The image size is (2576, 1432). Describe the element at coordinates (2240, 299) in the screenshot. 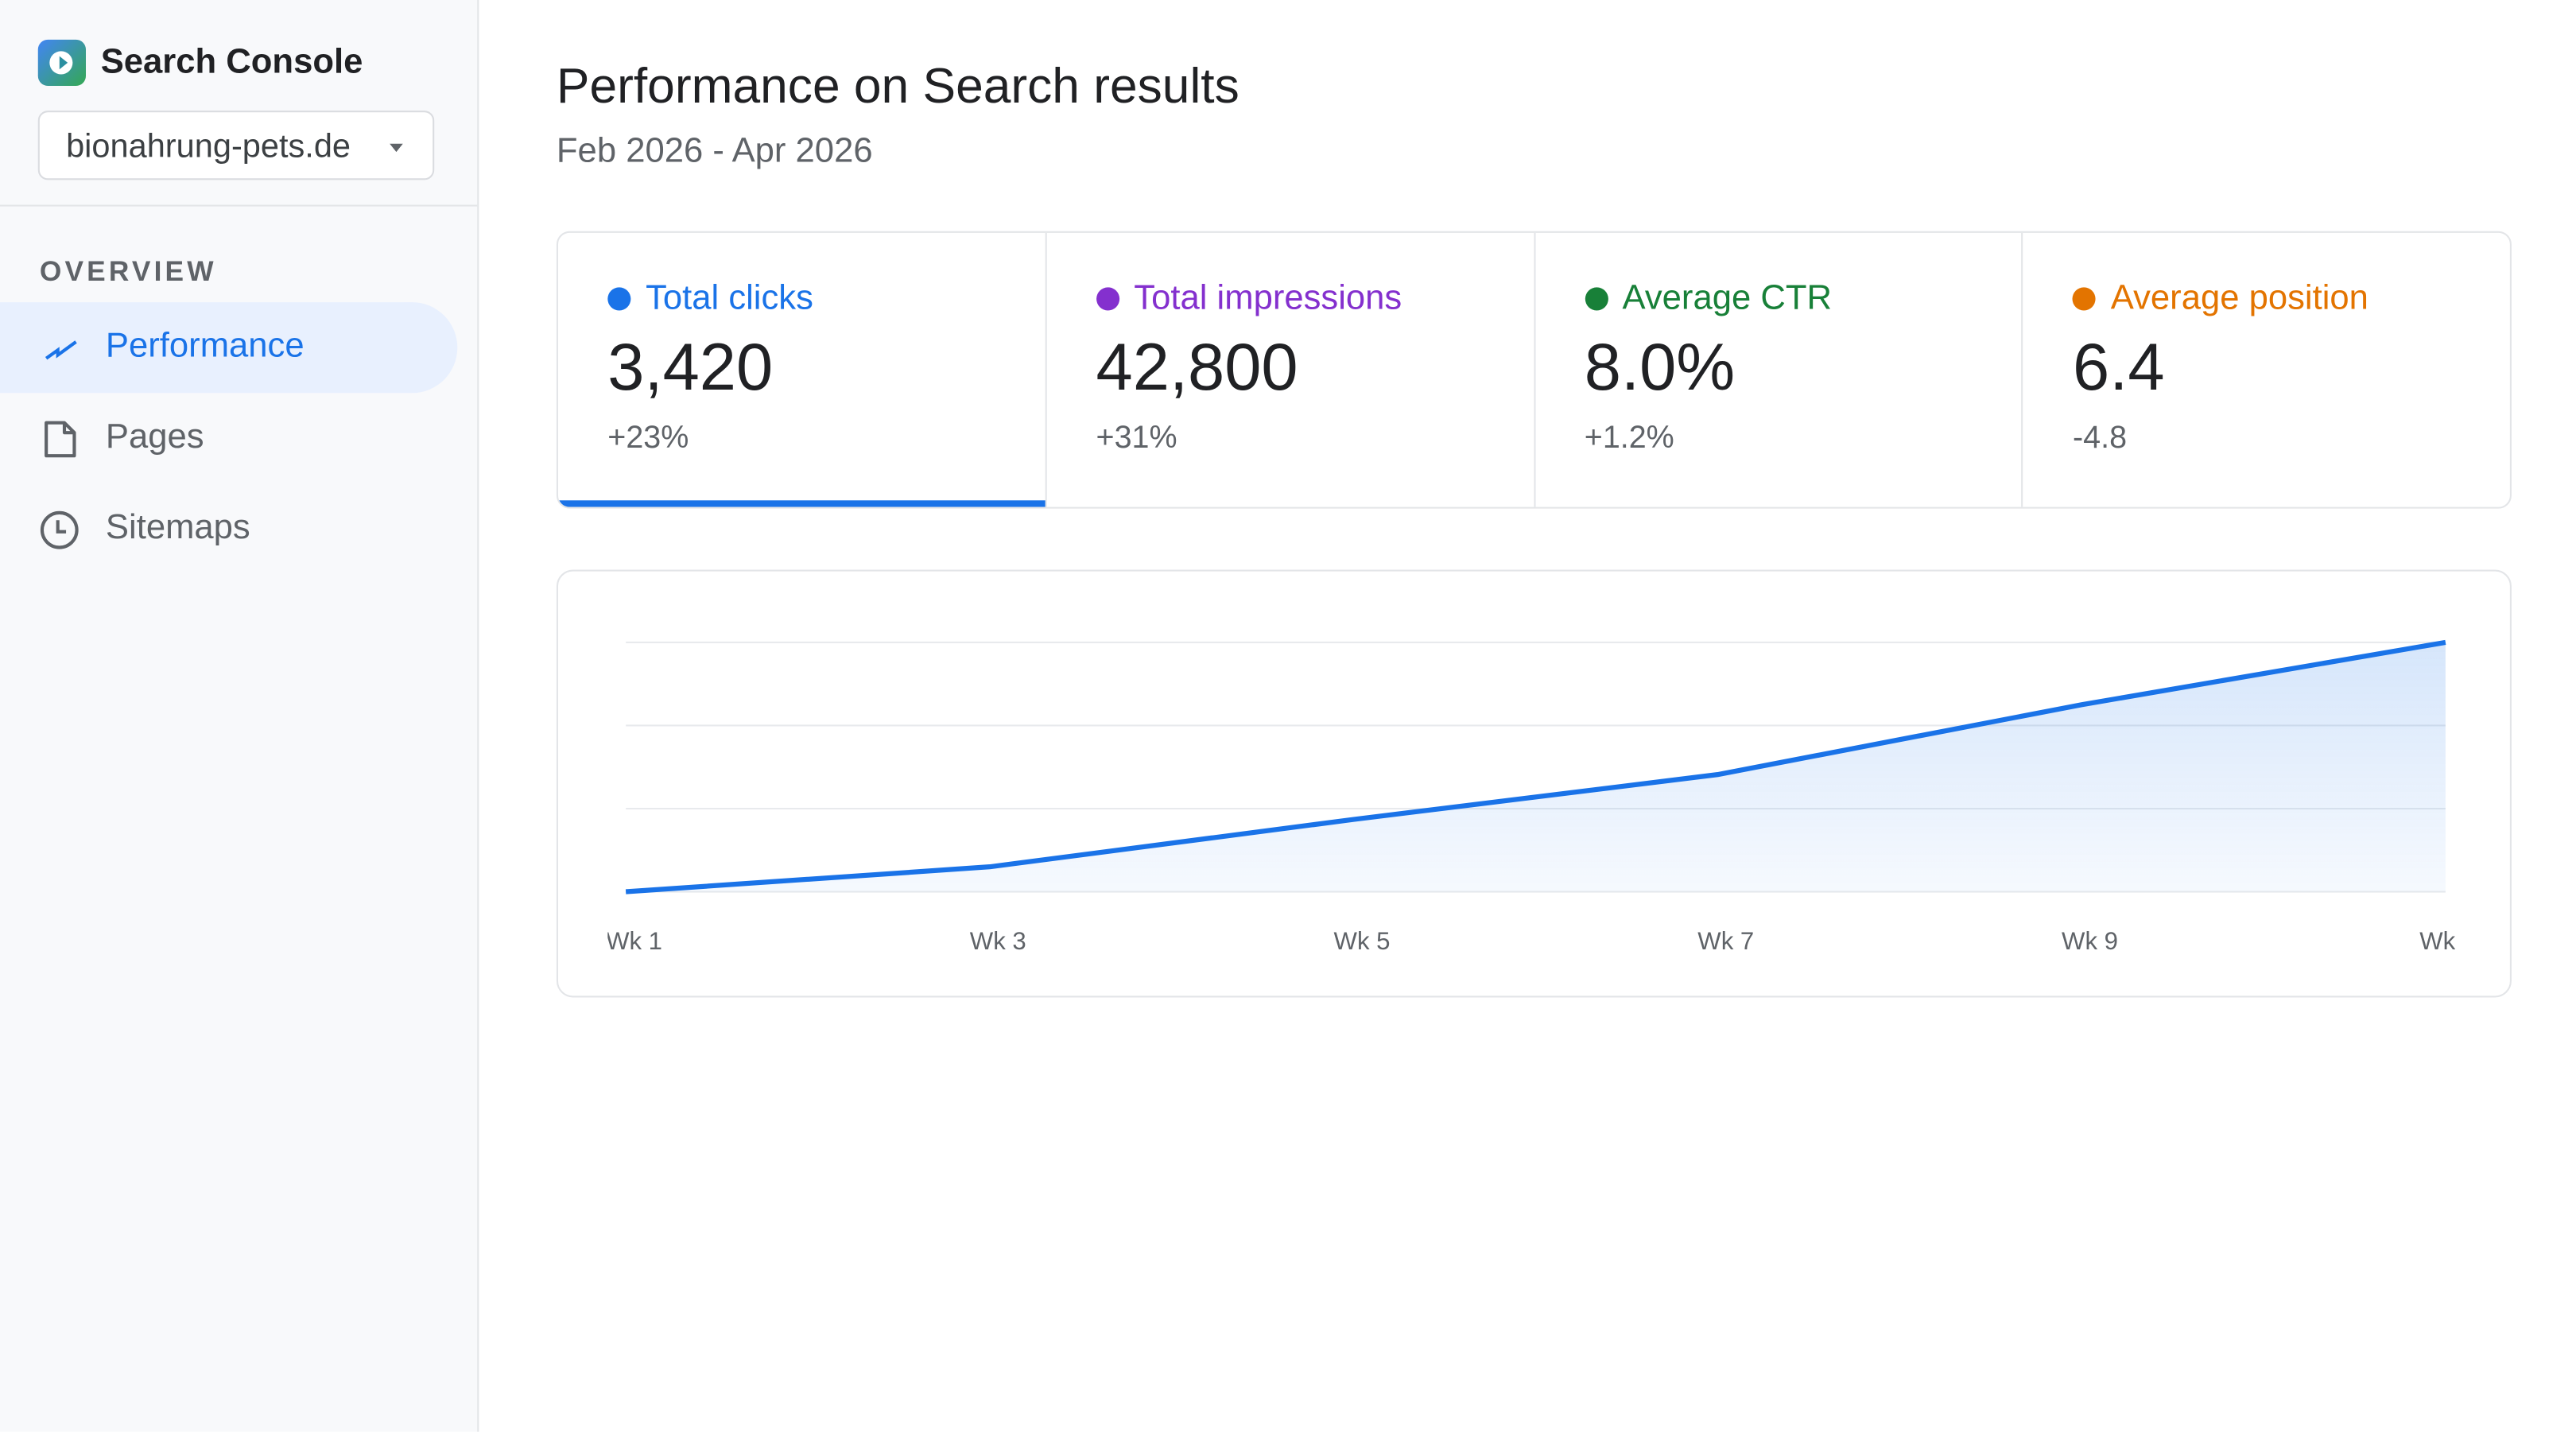

I see `metric-label: Average position` at that location.